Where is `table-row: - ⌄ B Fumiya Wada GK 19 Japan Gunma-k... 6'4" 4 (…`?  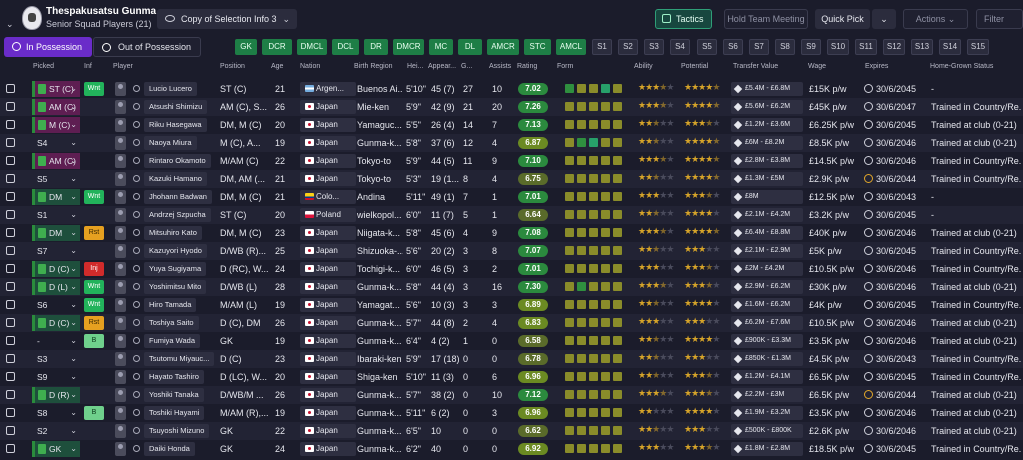
table-row: - ⌄ B Fumiya Wada GK 19 Japan Gunma-k... 6'4" 4 (… is located at coordinates (511, 341).